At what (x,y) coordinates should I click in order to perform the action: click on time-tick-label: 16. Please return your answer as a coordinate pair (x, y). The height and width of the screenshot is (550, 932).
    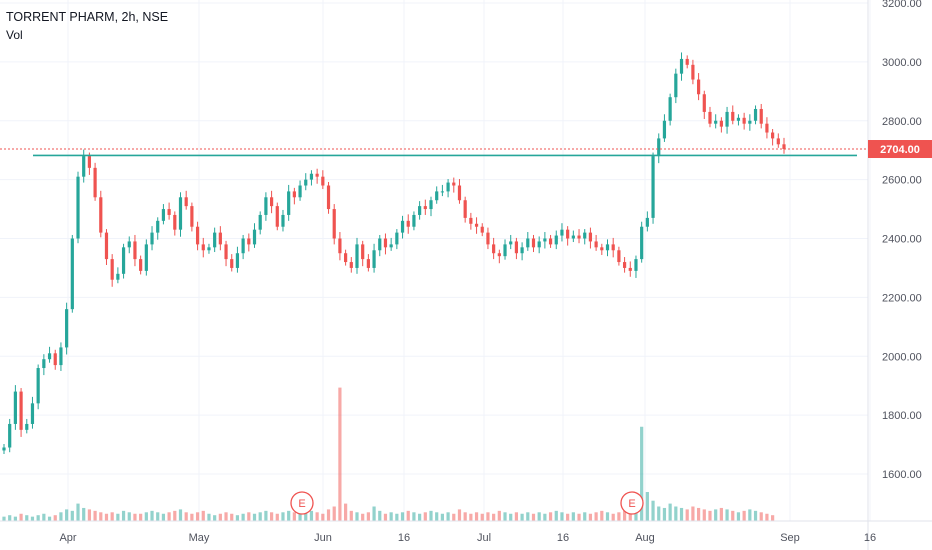
    Looking at the image, I should click on (563, 538).